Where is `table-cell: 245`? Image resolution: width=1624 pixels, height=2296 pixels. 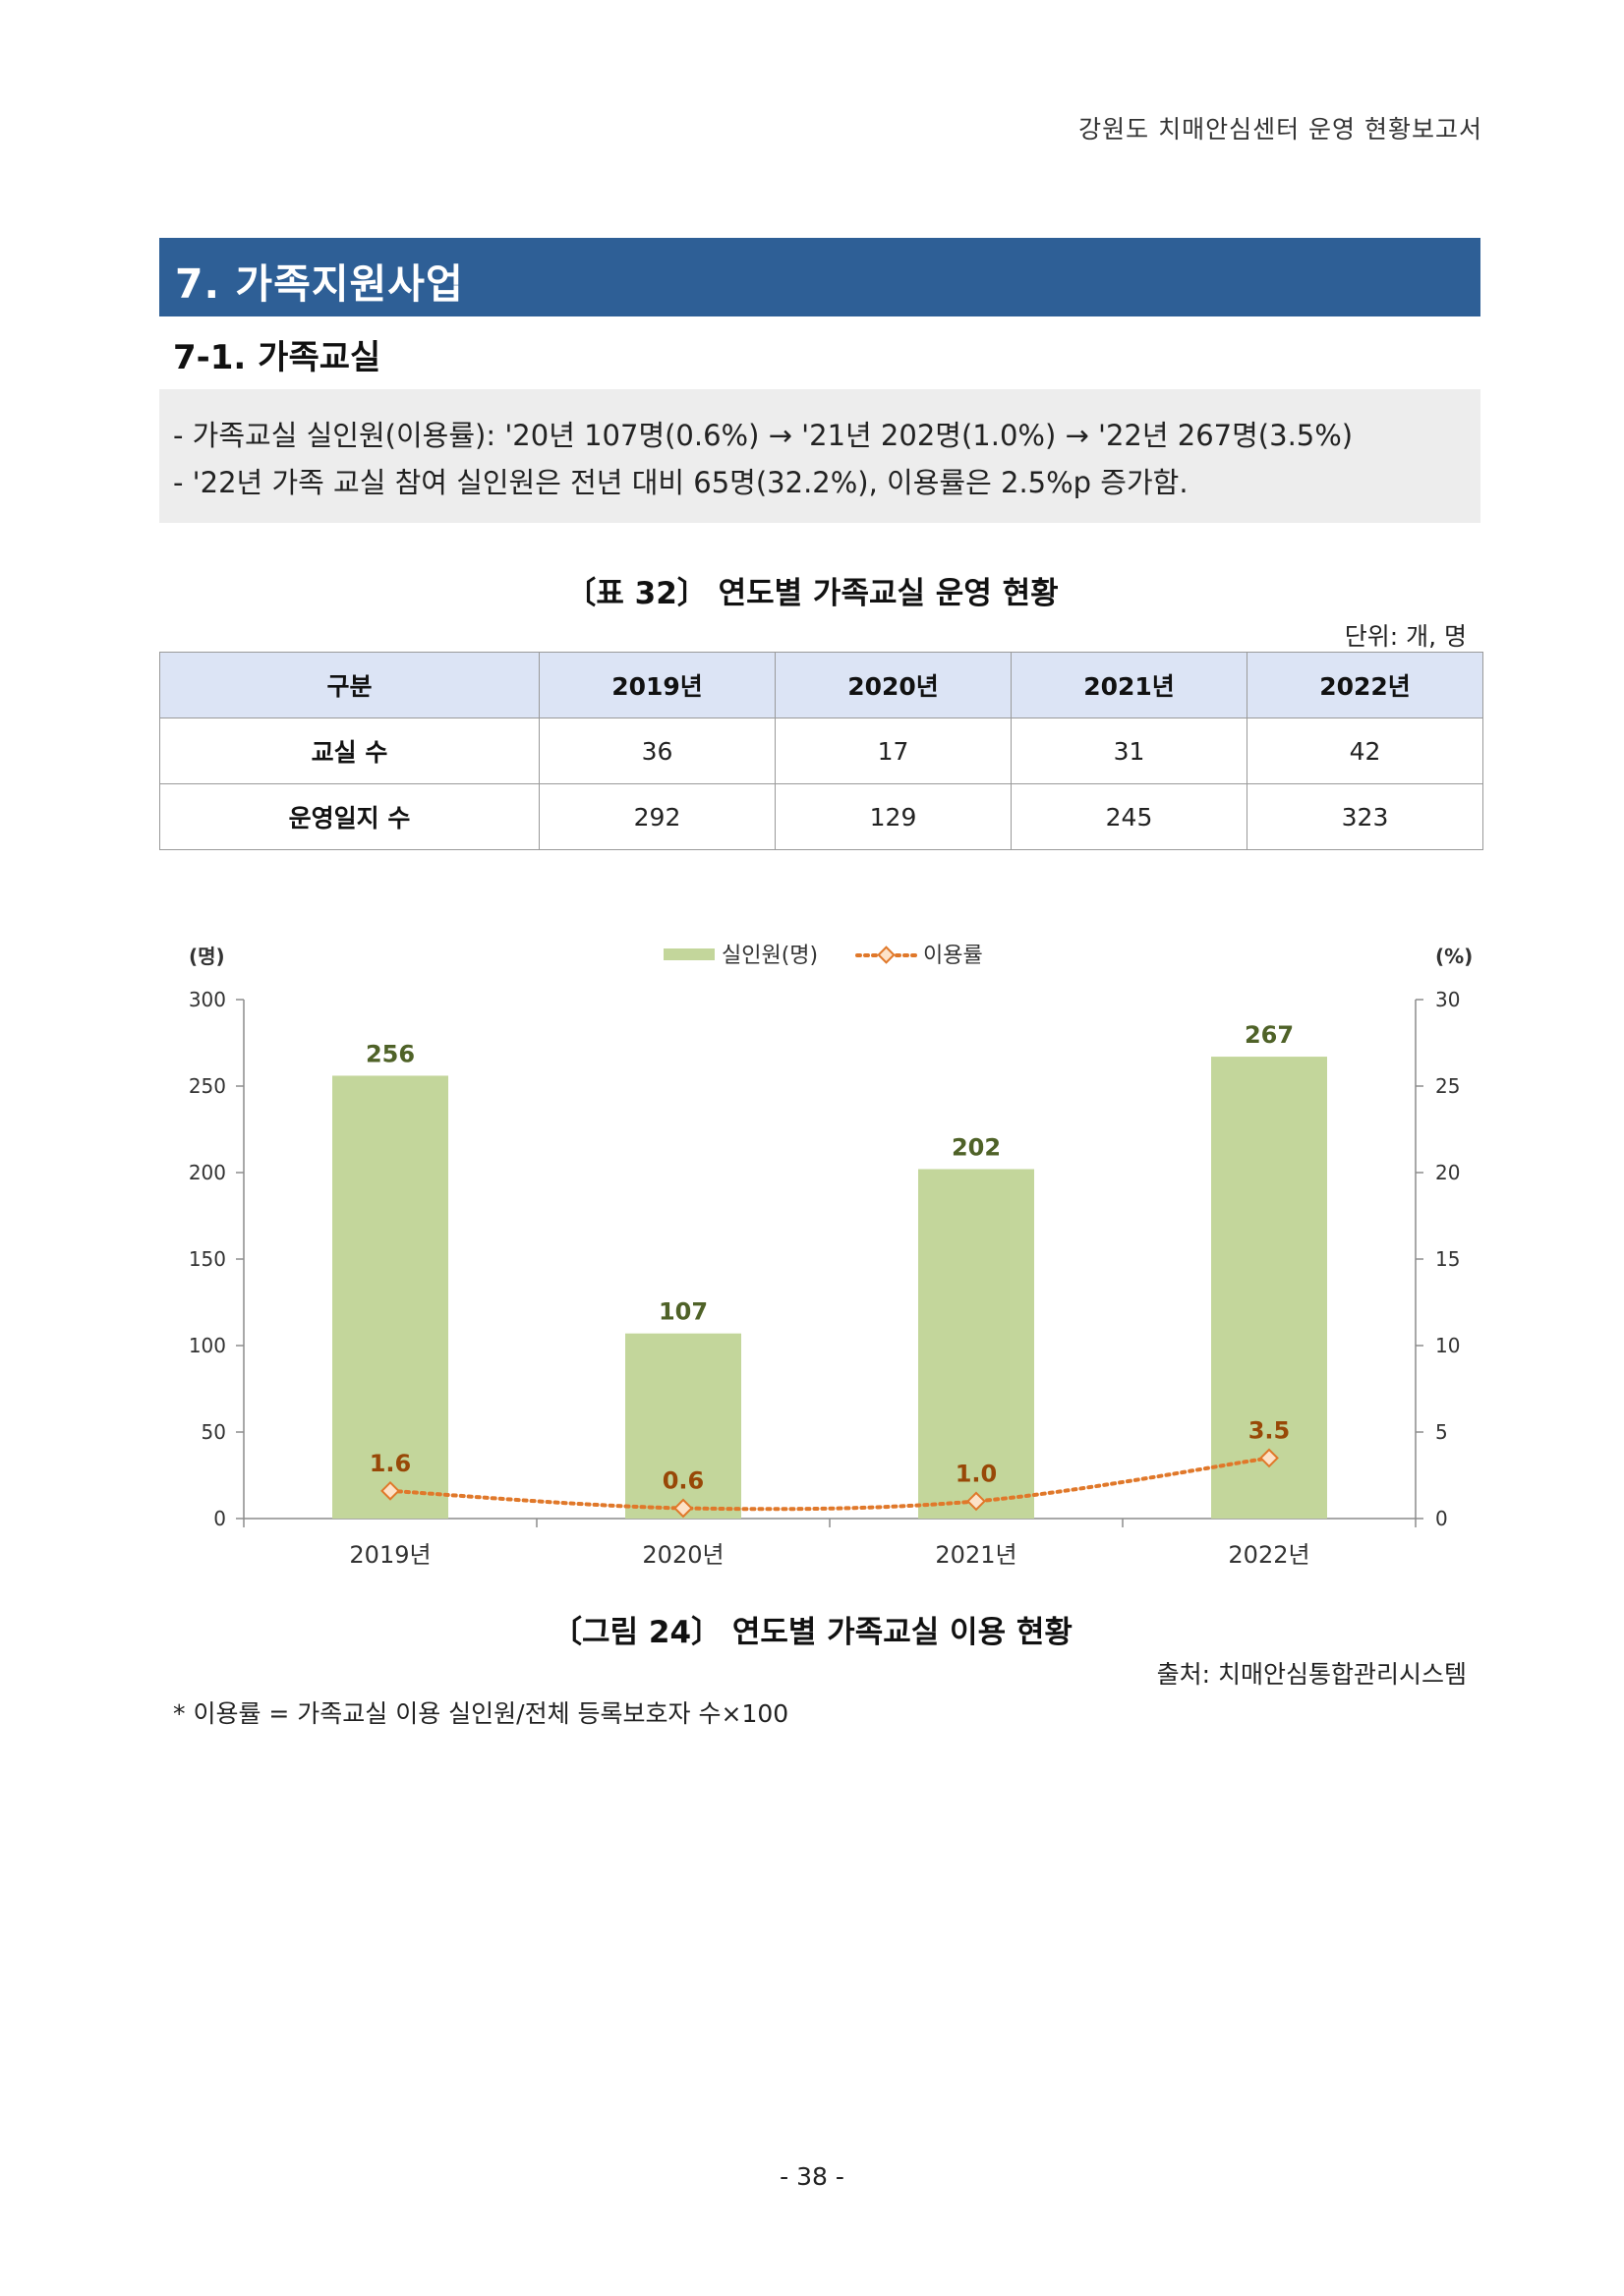
table-cell: 245 is located at coordinates (1129, 817).